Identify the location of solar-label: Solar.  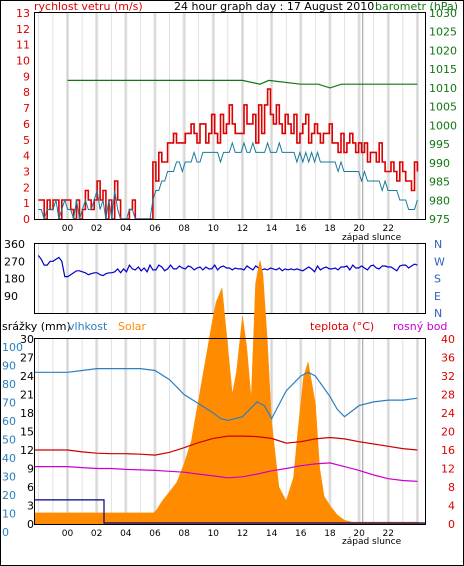
(132, 326).